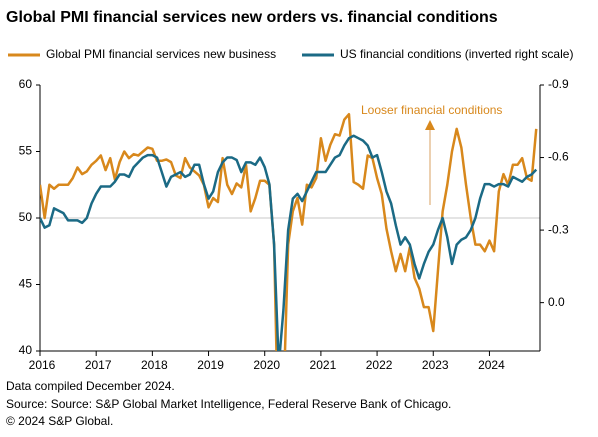  What do you see at coordinates (210, 365) in the screenshot?
I see `x-tick-label: 2019` at bounding box center [210, 365].